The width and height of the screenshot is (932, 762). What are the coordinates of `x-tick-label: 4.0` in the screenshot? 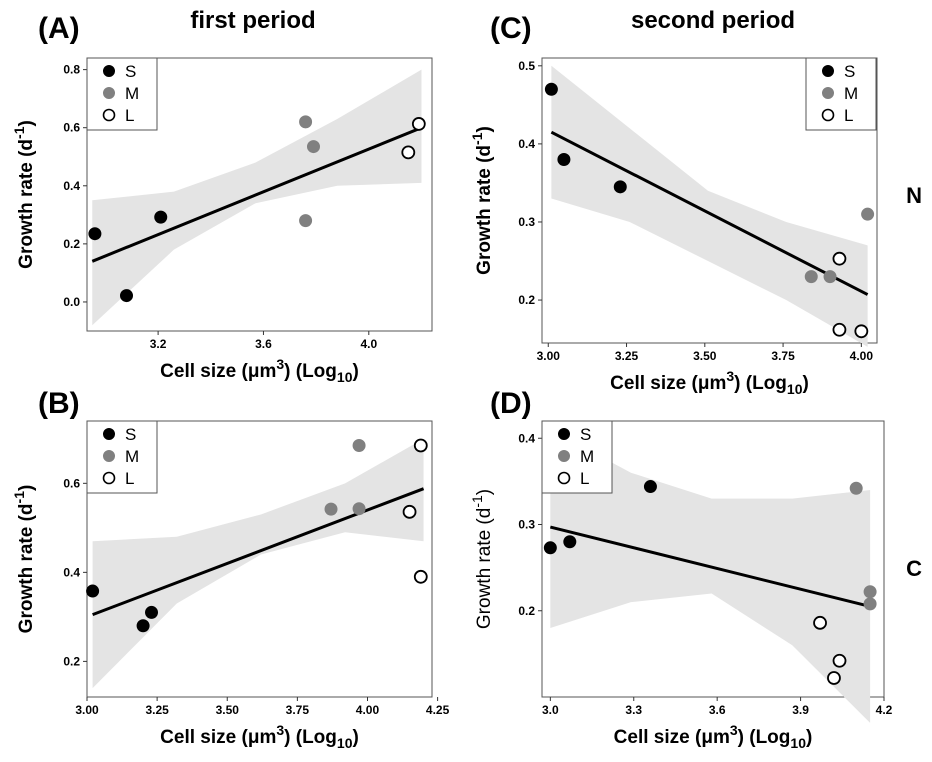 It's located at (368, 344).